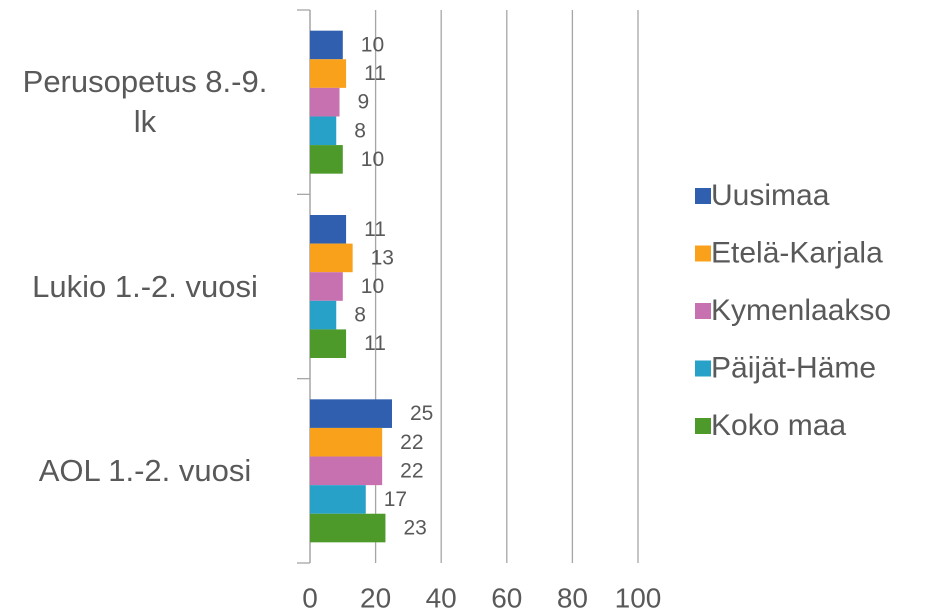  I want to click on data-label: 9, so click(364, 102).